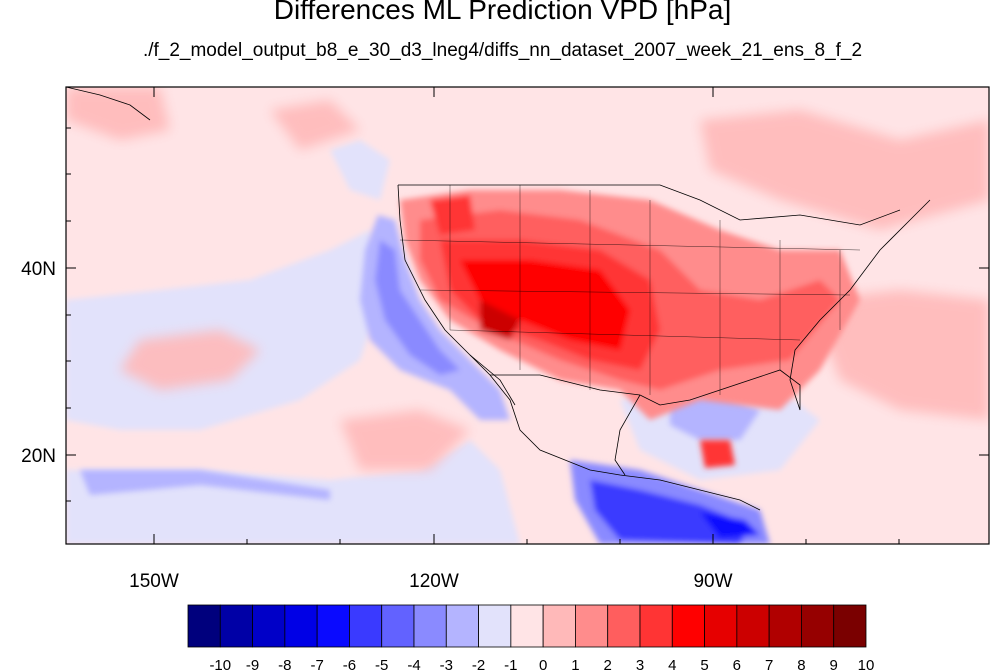  What do you see at coordinates (452, 215) in the screenshot?
I see `northwest-hotspot` at bounding box center [452, 215].